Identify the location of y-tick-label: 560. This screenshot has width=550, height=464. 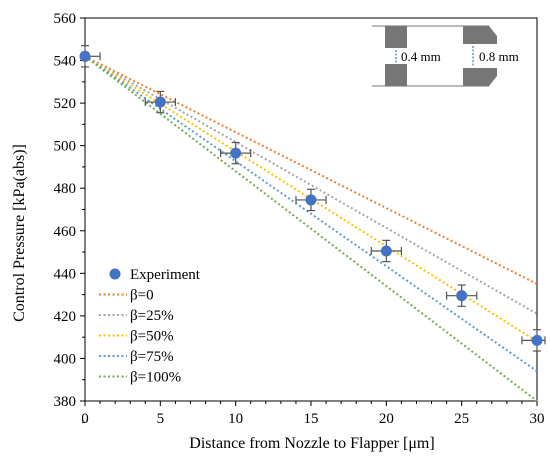
(65, 19).